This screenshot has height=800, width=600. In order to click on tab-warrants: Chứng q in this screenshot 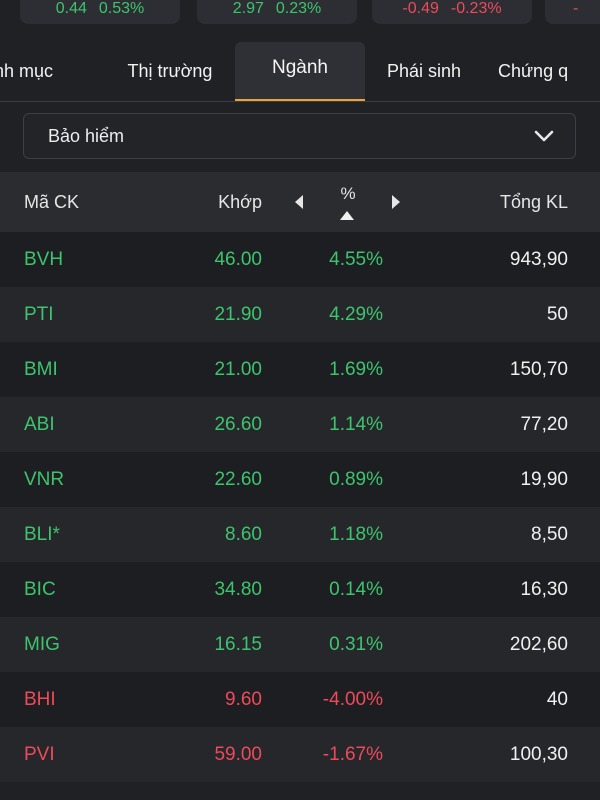, I will do `click(533, 71)`.